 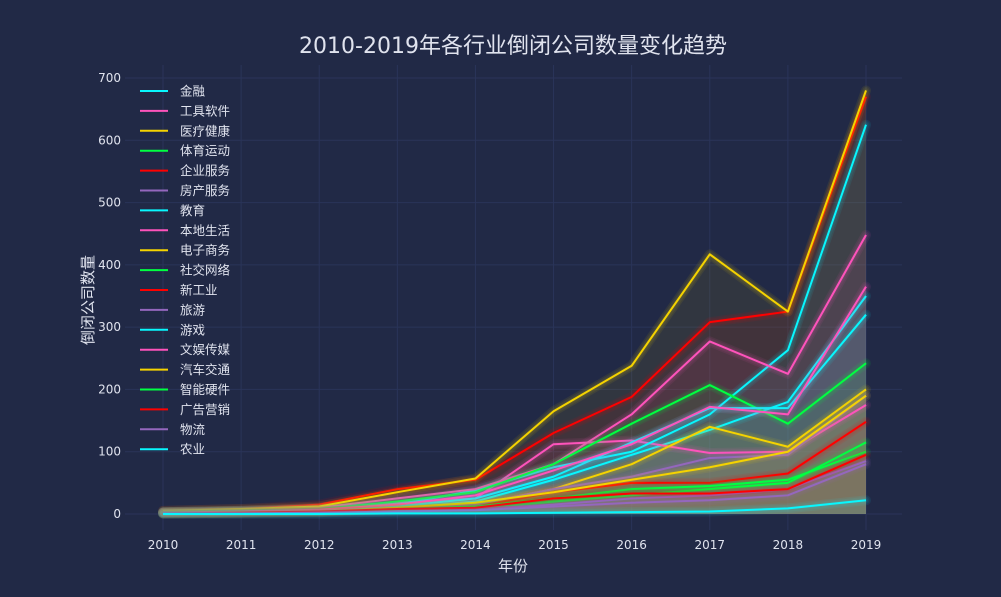 What do you see at coordinates (173, 309) in the screenshot?
I see `legend-item: 旅游` at bounding box center [173, 309].